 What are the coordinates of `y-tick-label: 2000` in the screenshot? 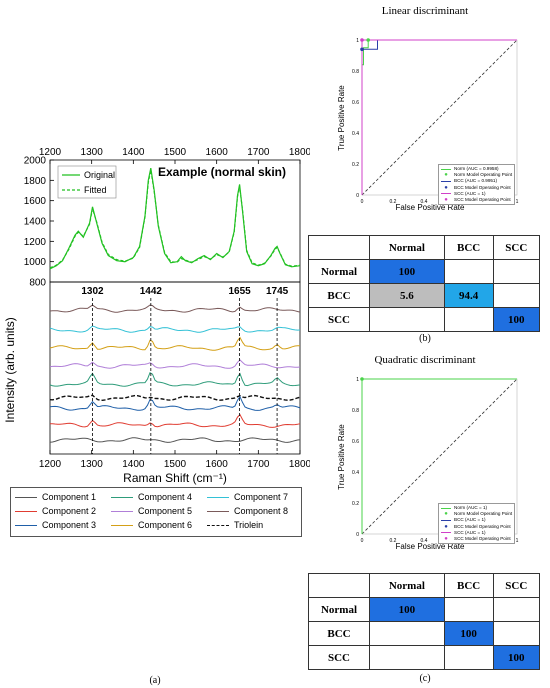 It's located at (35, 161).